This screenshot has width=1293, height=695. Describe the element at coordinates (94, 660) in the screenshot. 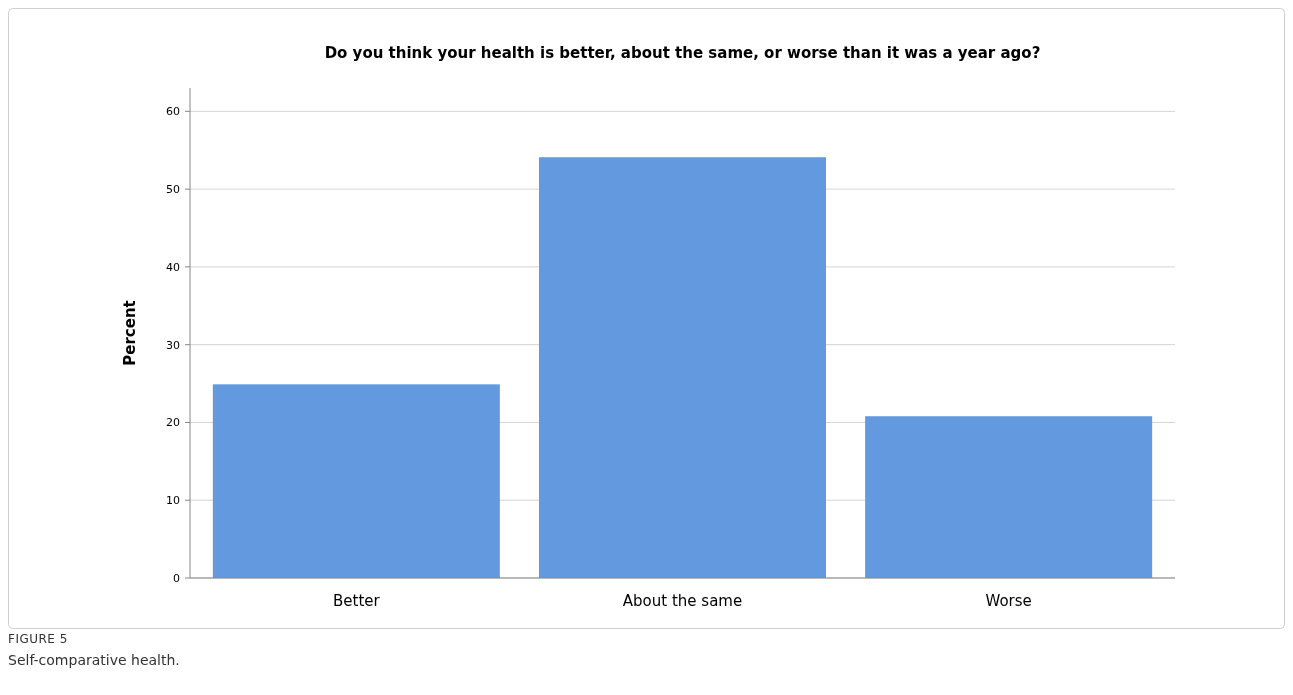

I see `text: Self-comparative health.` at that location.